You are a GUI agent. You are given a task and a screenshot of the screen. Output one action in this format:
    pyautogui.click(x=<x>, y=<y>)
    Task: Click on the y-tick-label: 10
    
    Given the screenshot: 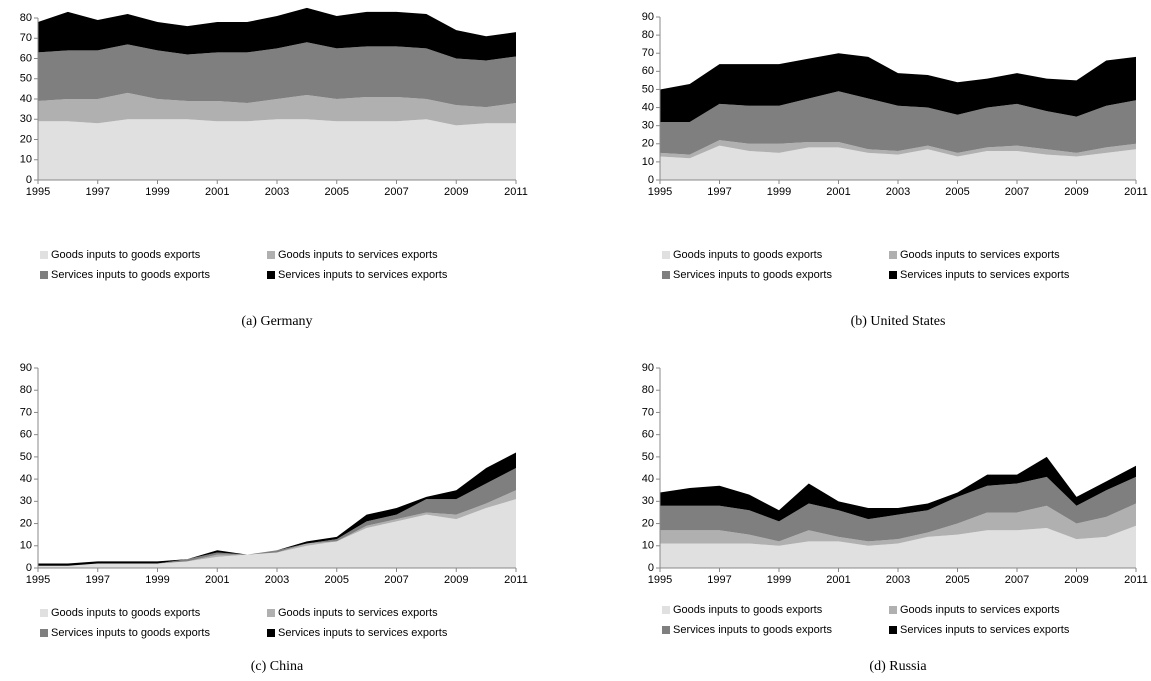 What is the action you would take?
    pyautogui.click(x=26, y=546)
    